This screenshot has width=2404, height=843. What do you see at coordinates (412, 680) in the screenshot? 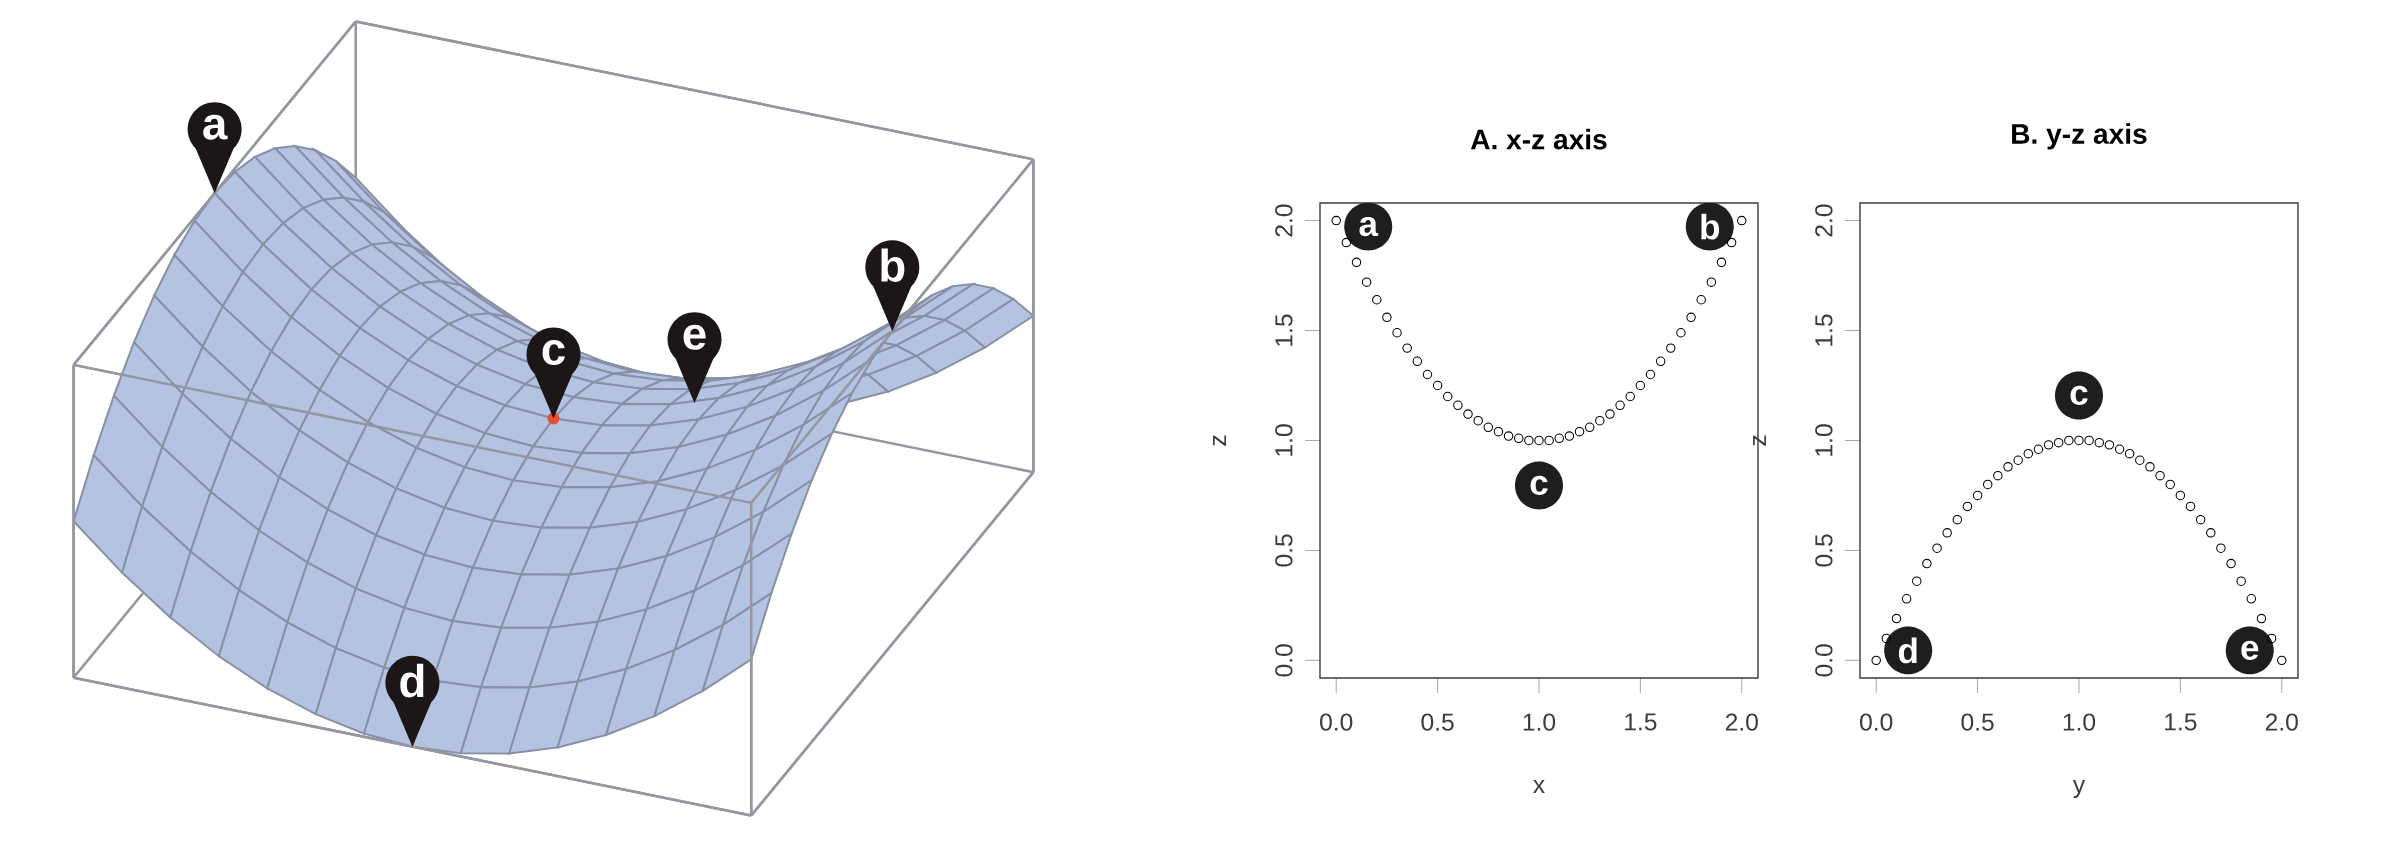
I see `text: d` at bounding box center [412, 680].